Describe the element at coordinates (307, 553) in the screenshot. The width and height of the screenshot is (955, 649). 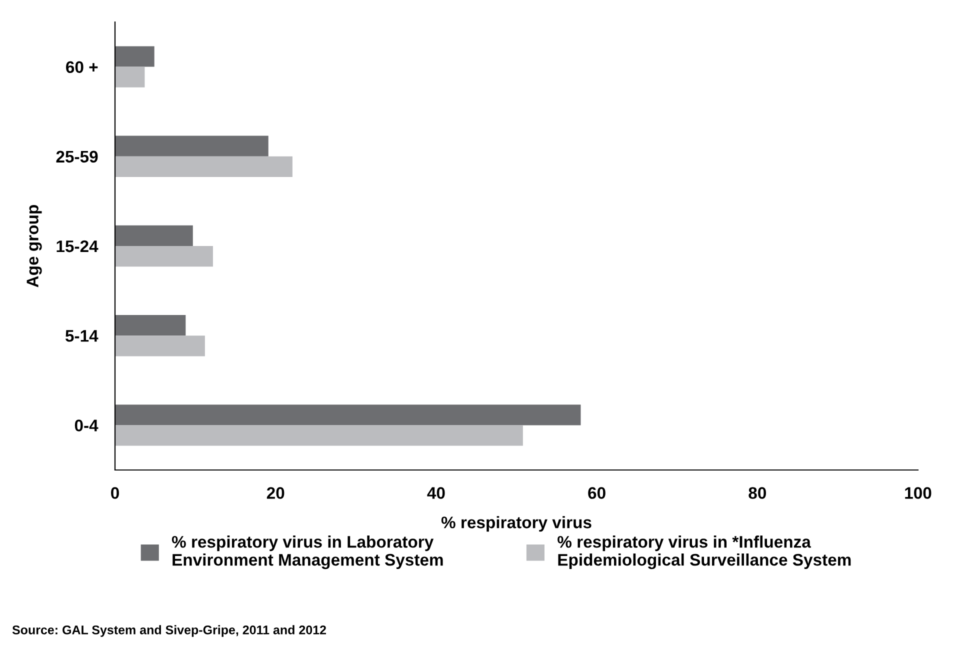
I see `legend-label: % respiratory virus in Laboratory Environment Management System` at that location.